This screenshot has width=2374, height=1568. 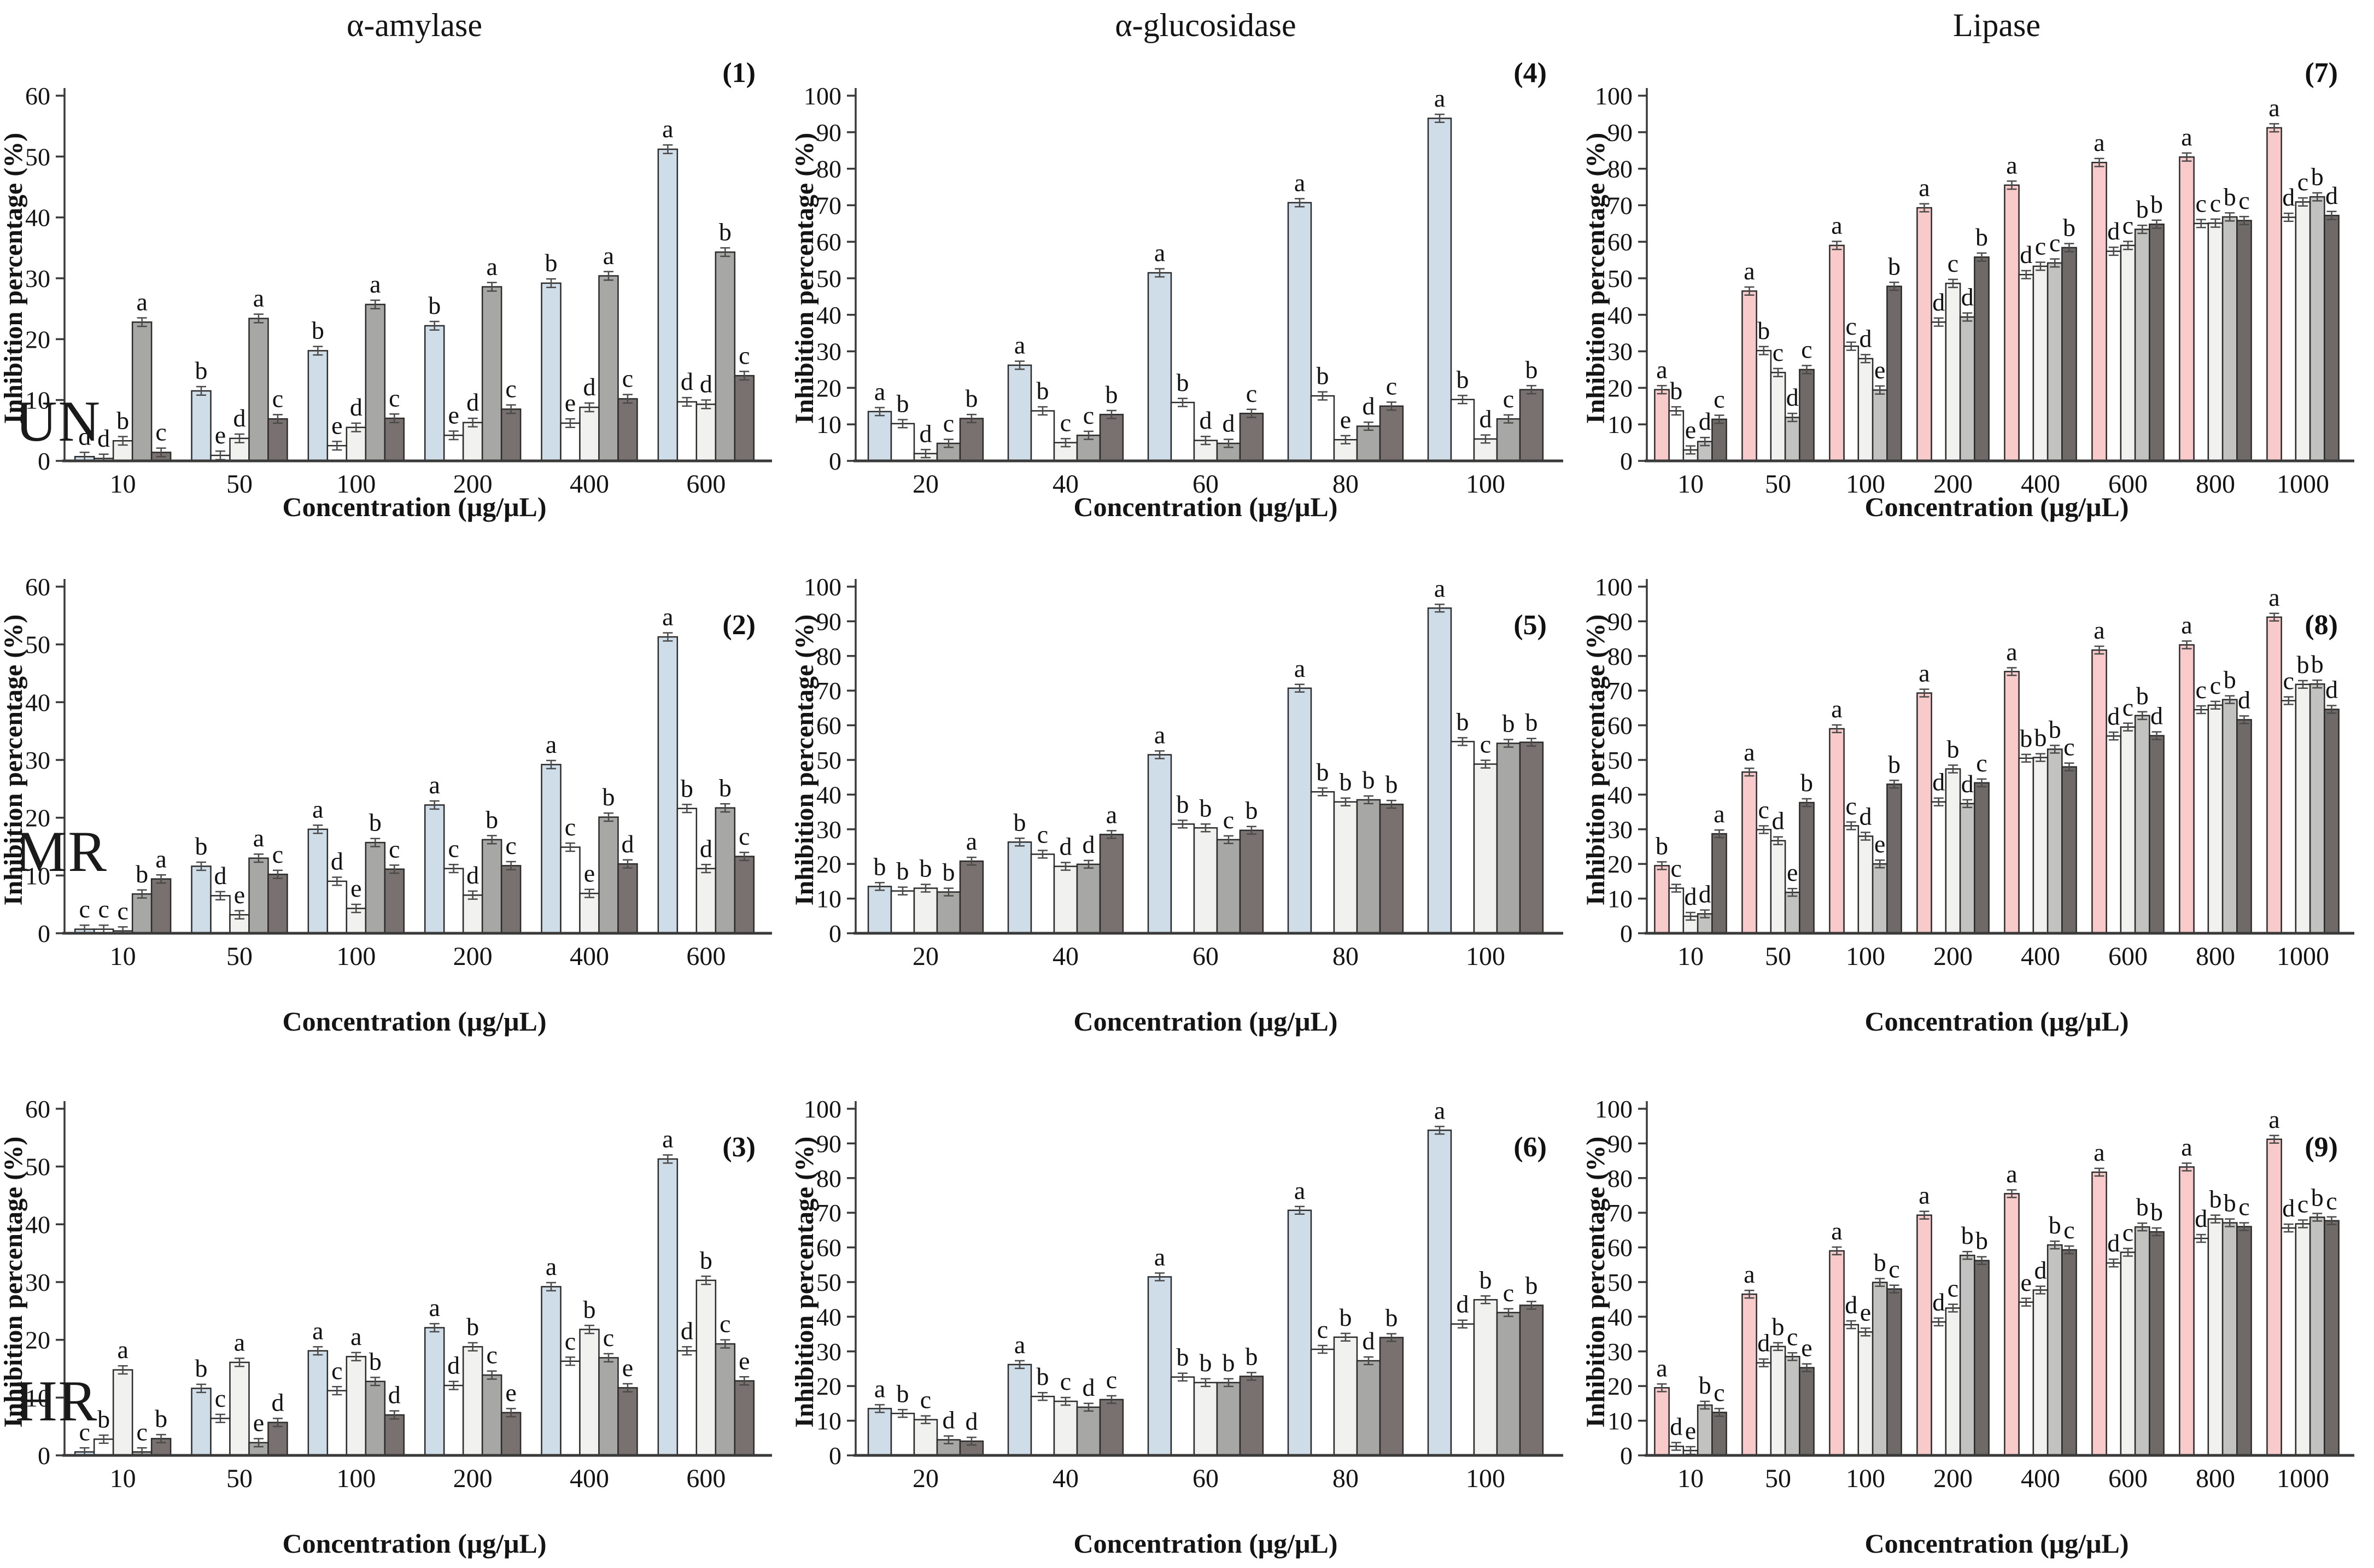 What do you see at coordinates (1595, 1282) in the screenshot?
I see `y-axis-label: Inhibition percentage (%)` at bounding box center [1595, 1282].